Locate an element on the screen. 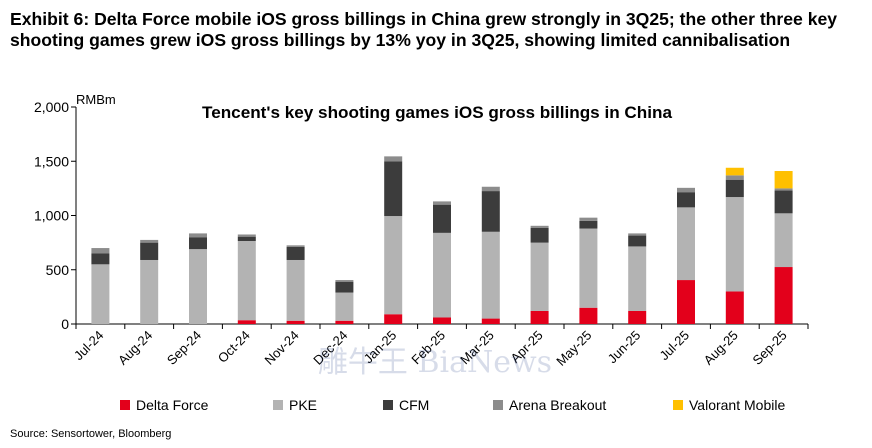  legend-swatch-delta-force is located at coordinates (125, 405).